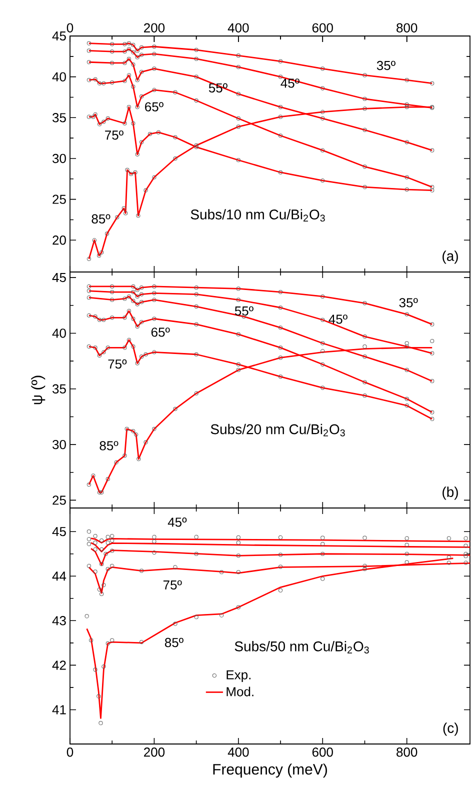  I want to click on line-series, so click(280, 547).